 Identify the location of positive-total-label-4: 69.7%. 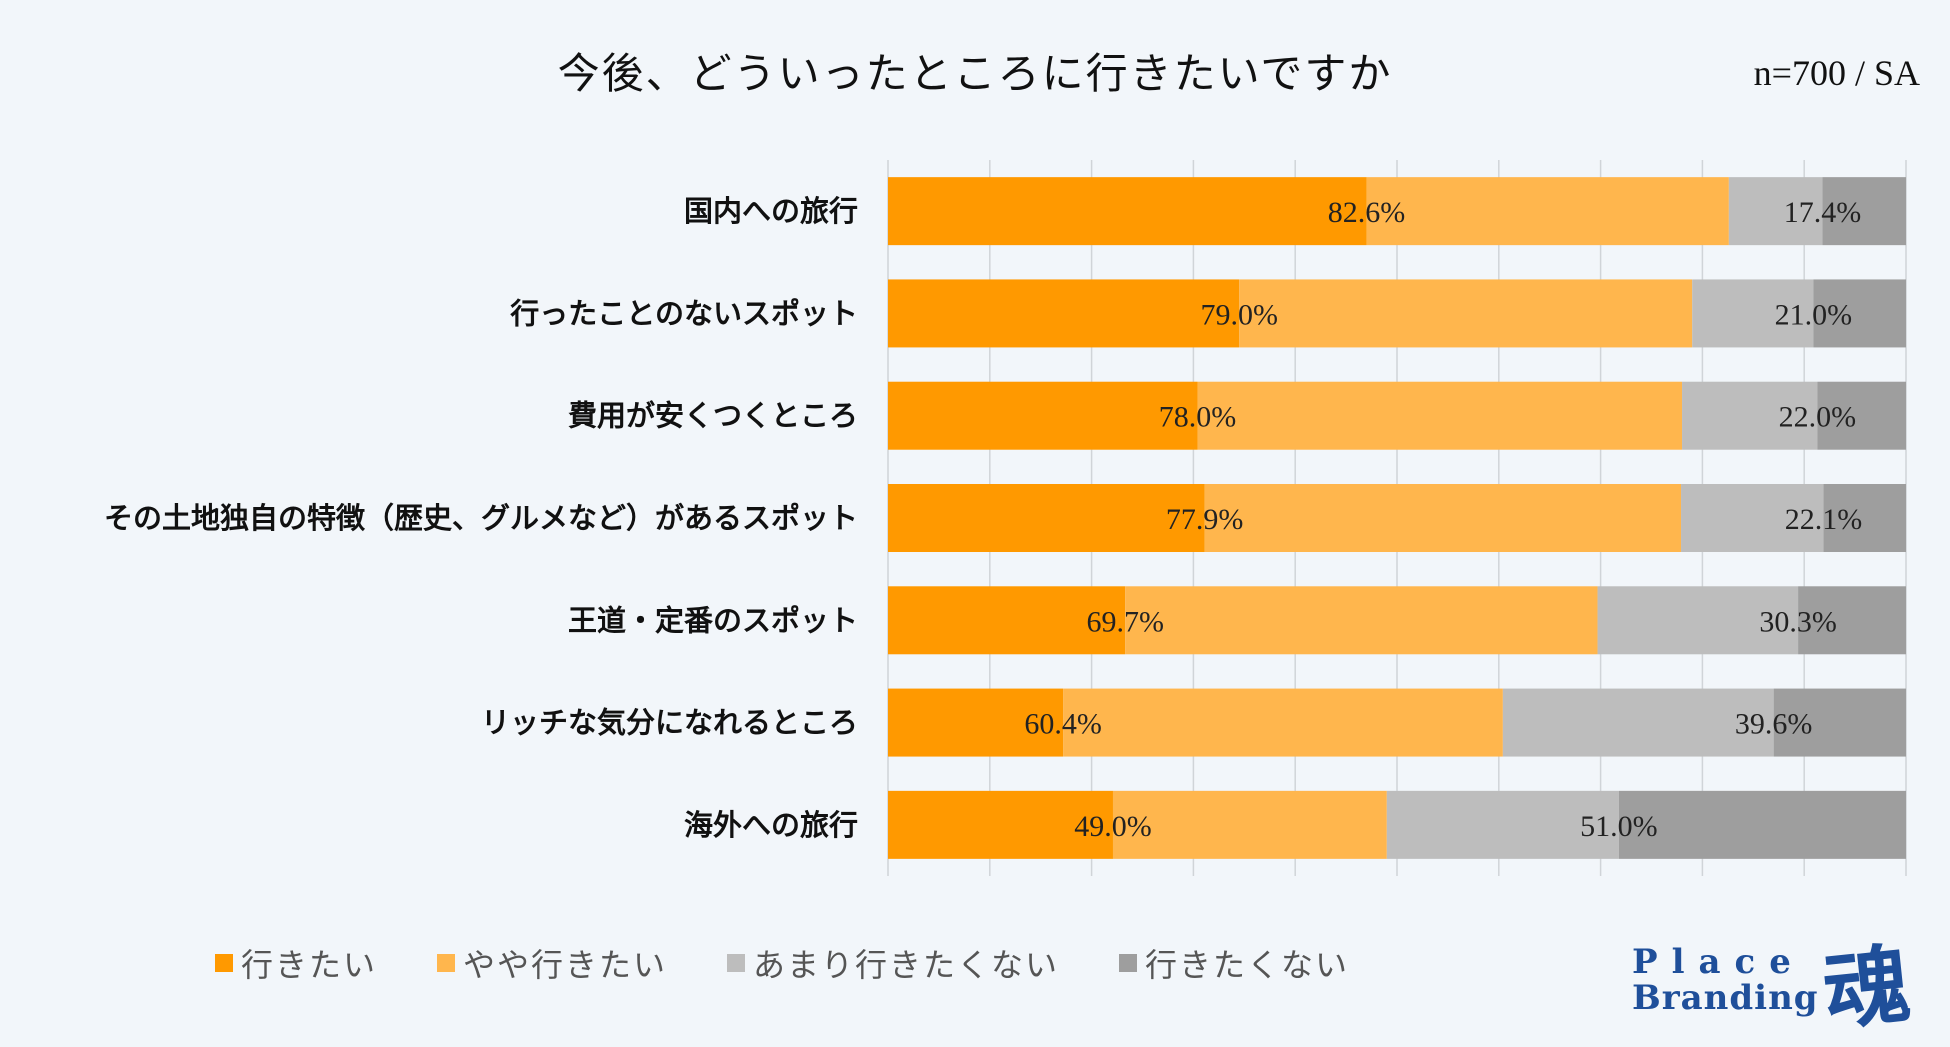
(1125, 621).